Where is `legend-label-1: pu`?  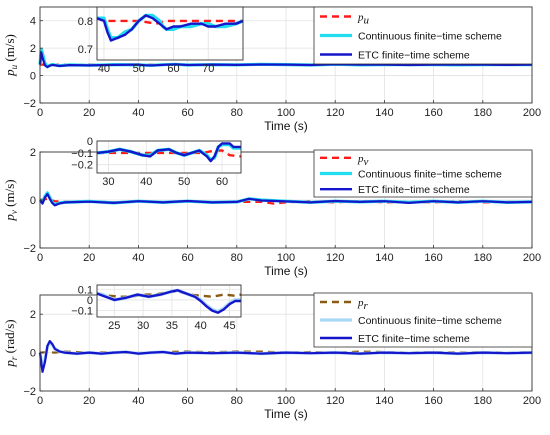 legend-label-1: pu is located at coordinates (363, 19).